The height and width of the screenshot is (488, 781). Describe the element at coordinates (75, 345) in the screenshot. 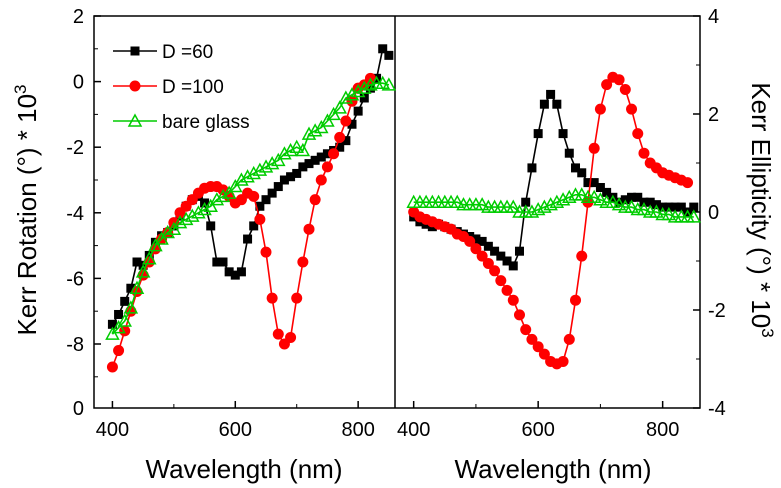

I see `left-tick-label: -8` at that location.